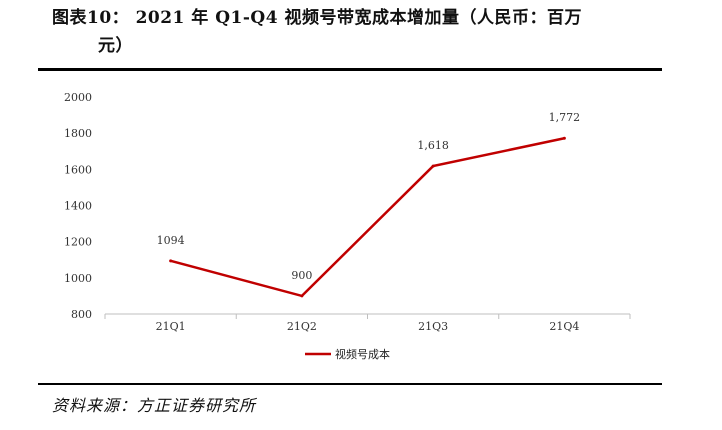  I want to click on x-tick-label: 21Q1, so click(171, 326).